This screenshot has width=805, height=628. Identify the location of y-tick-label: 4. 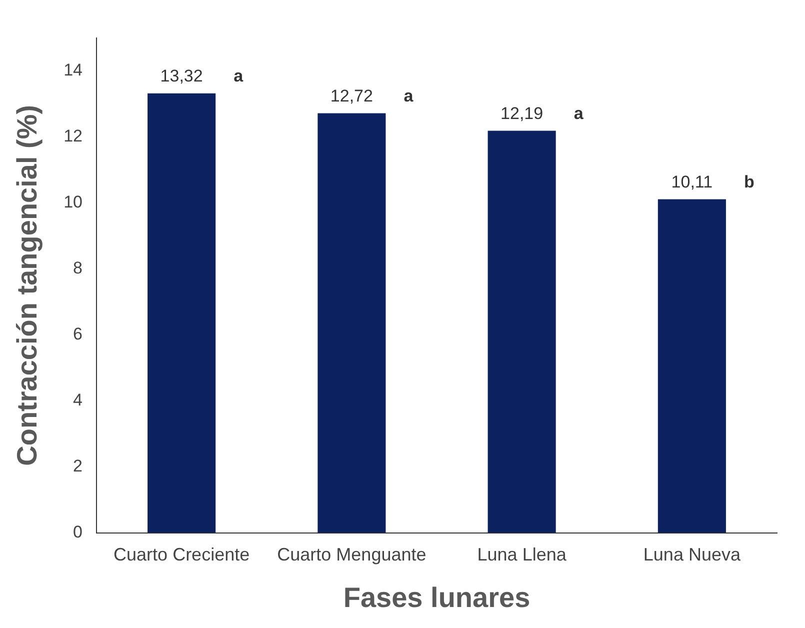
(78, 400).